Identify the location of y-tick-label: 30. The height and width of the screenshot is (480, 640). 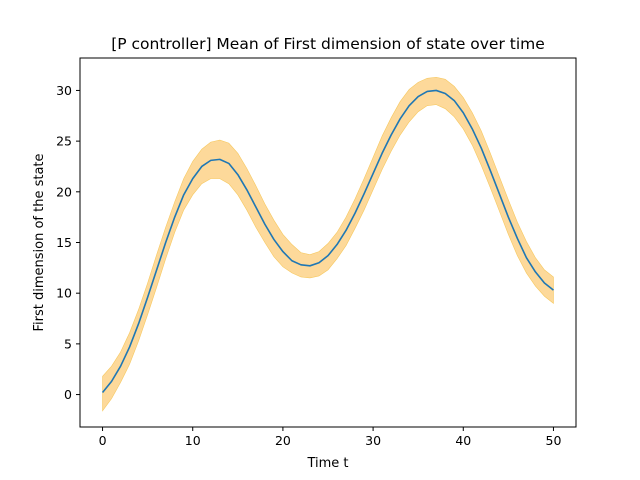
(64, 90).